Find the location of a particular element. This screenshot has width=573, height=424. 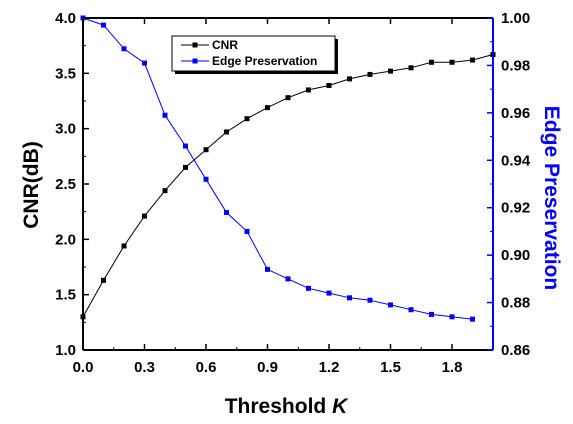

x-axis-title-variable: K is located at coordinates (340, 406).